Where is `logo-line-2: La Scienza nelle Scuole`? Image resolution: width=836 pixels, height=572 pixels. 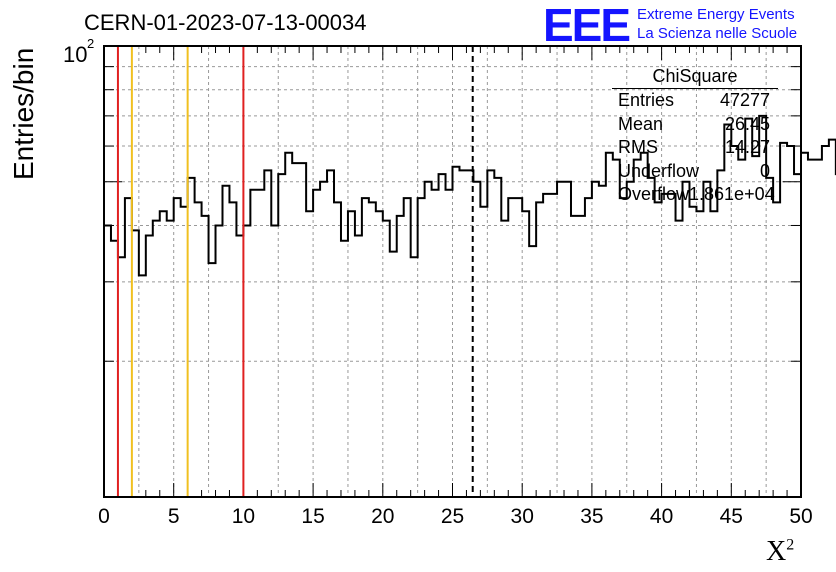 logo-line-2: La Scienza nelle Scuole is located at coordinates (717, 33).